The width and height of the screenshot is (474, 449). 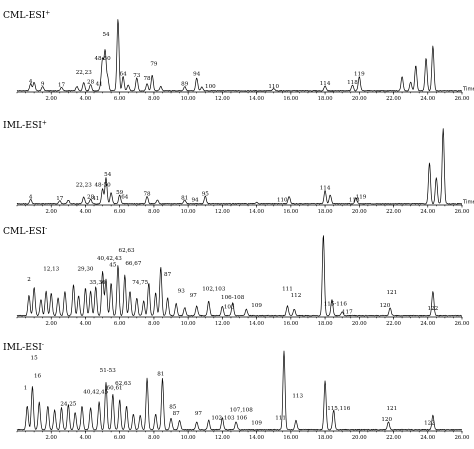 What do you see at coordinates (233, 298) in the screenshot?
I see `peak-label: 106-108` at bounding box center [233, 298].